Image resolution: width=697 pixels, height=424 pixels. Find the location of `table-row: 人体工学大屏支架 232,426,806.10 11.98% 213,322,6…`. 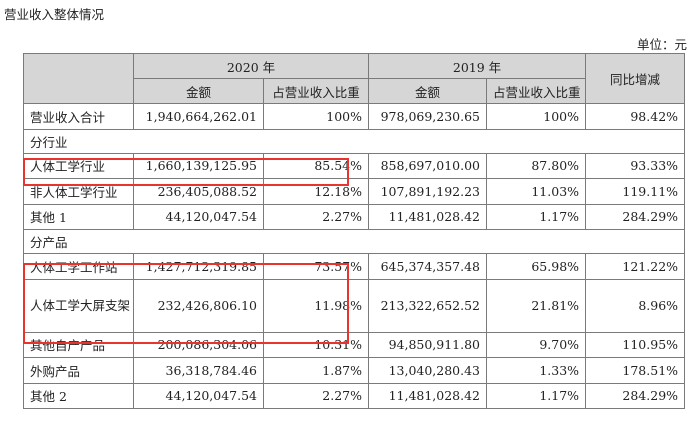

table-row: 人体工学大屏支架 232,426,806.10 11.98% 213,322,6… is located at coordinates (354, 305).